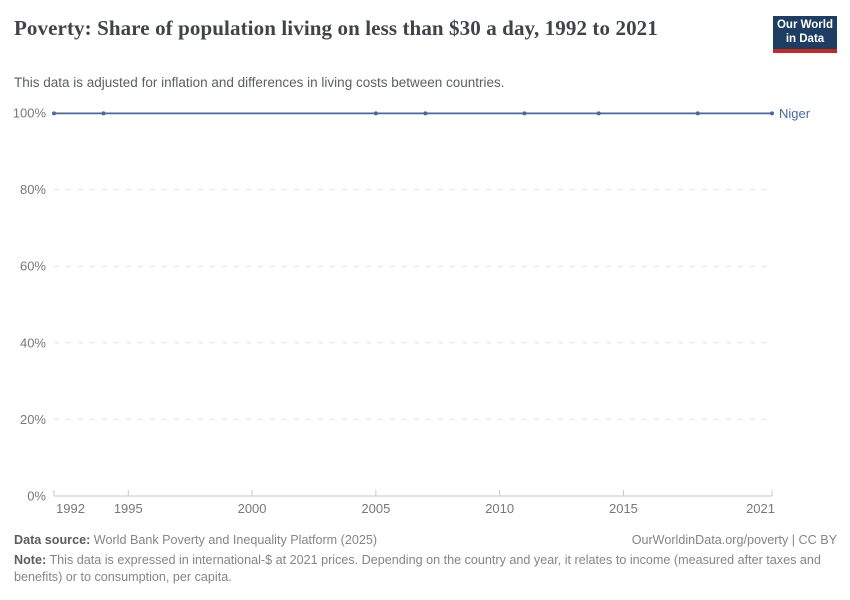  Describe the element at coordinates (33, 189) in the screenshot. I see `y-axis-label: 80%` at that location.